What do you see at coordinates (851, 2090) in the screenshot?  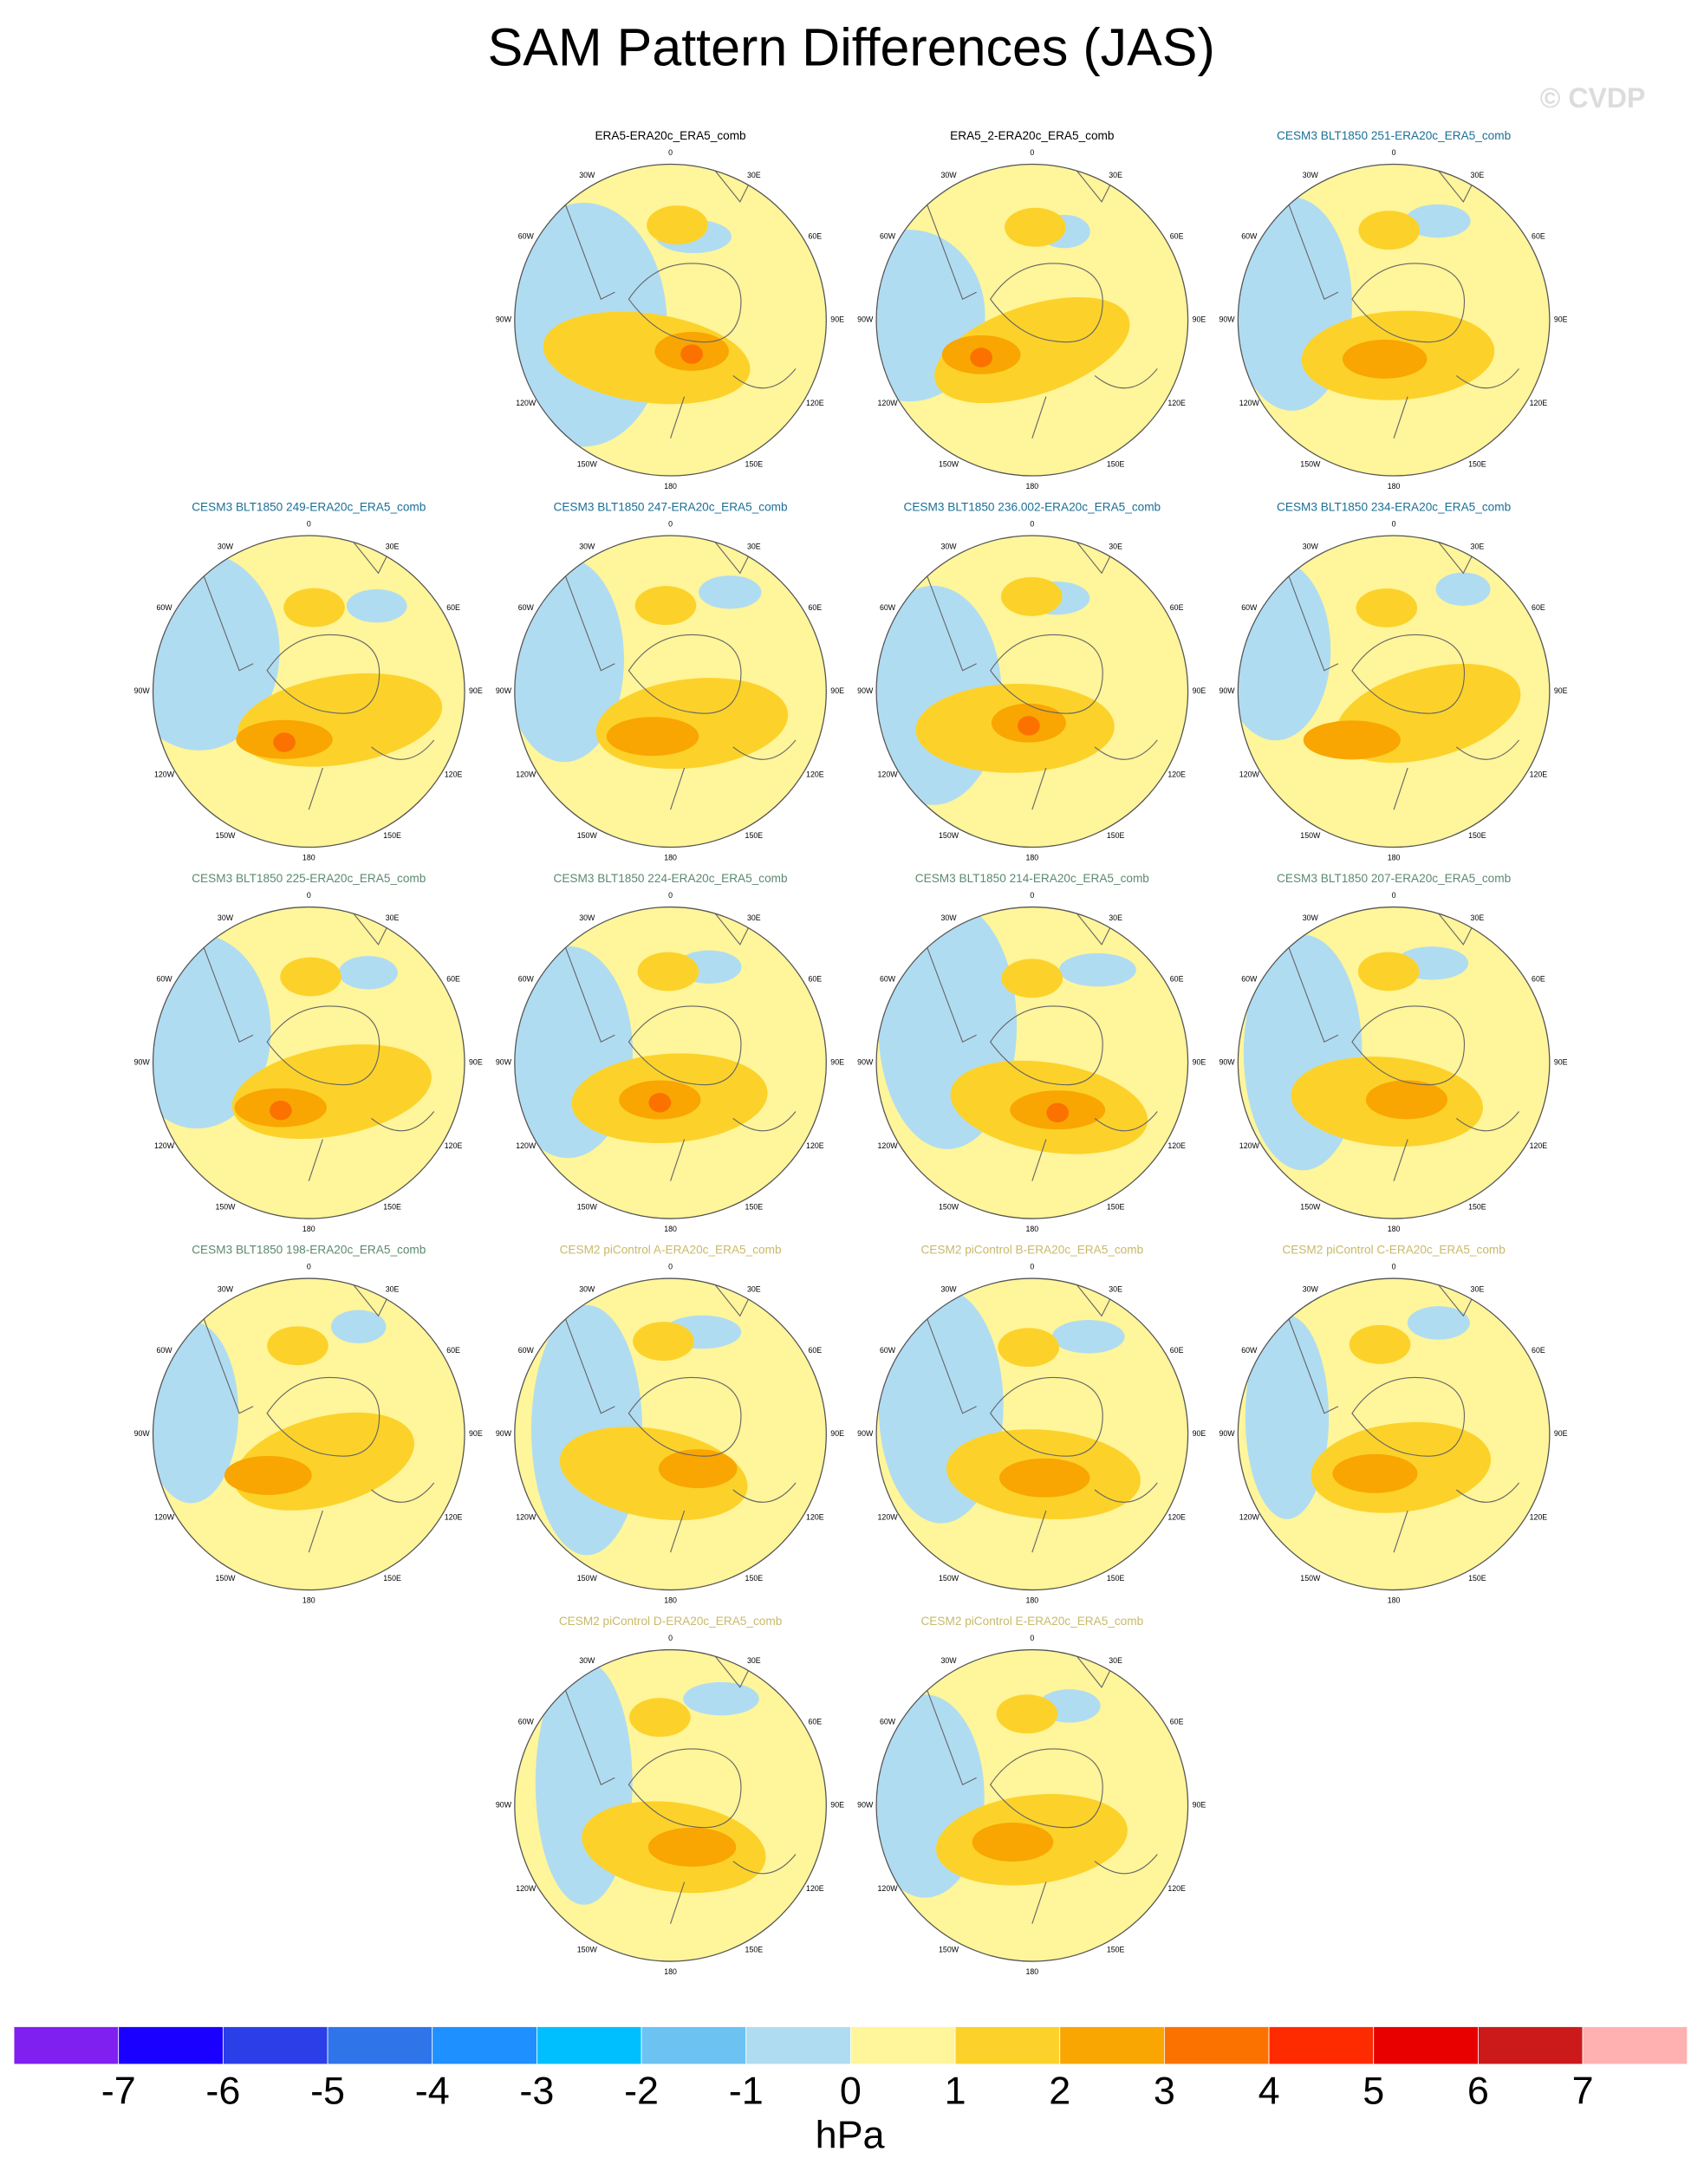 I see `colorbar-label: 0` at bounding box center [851, 2090].